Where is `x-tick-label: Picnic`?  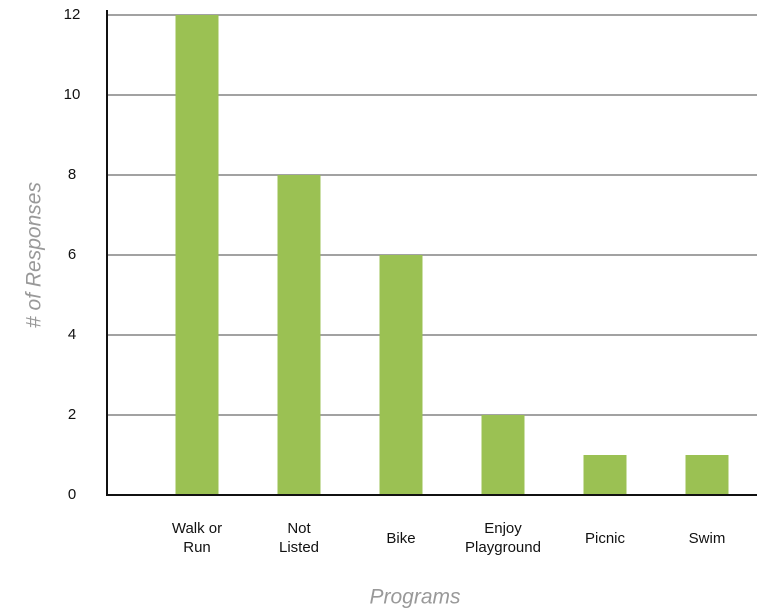
x-tick-label: Picnic is located at coordinates (604, 538).